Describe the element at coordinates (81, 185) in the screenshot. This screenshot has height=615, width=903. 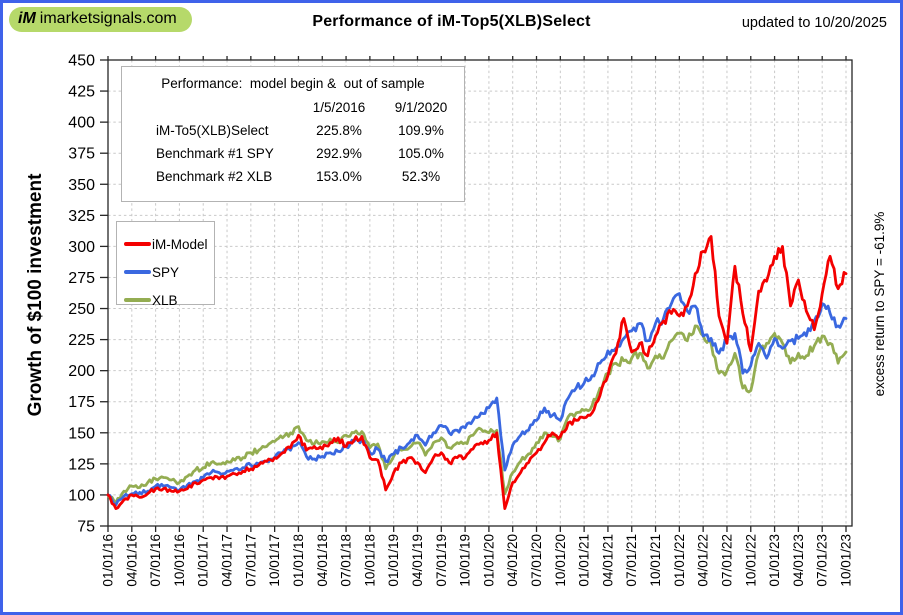
I see `svg-text: 350` at that location.